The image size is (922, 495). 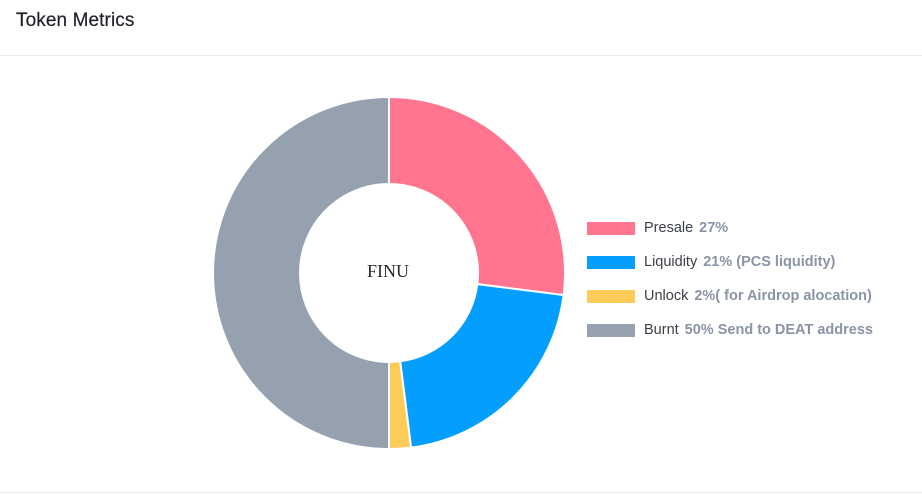 I want to click on legend-value-presale: 27%, so click(x=714, y=228).